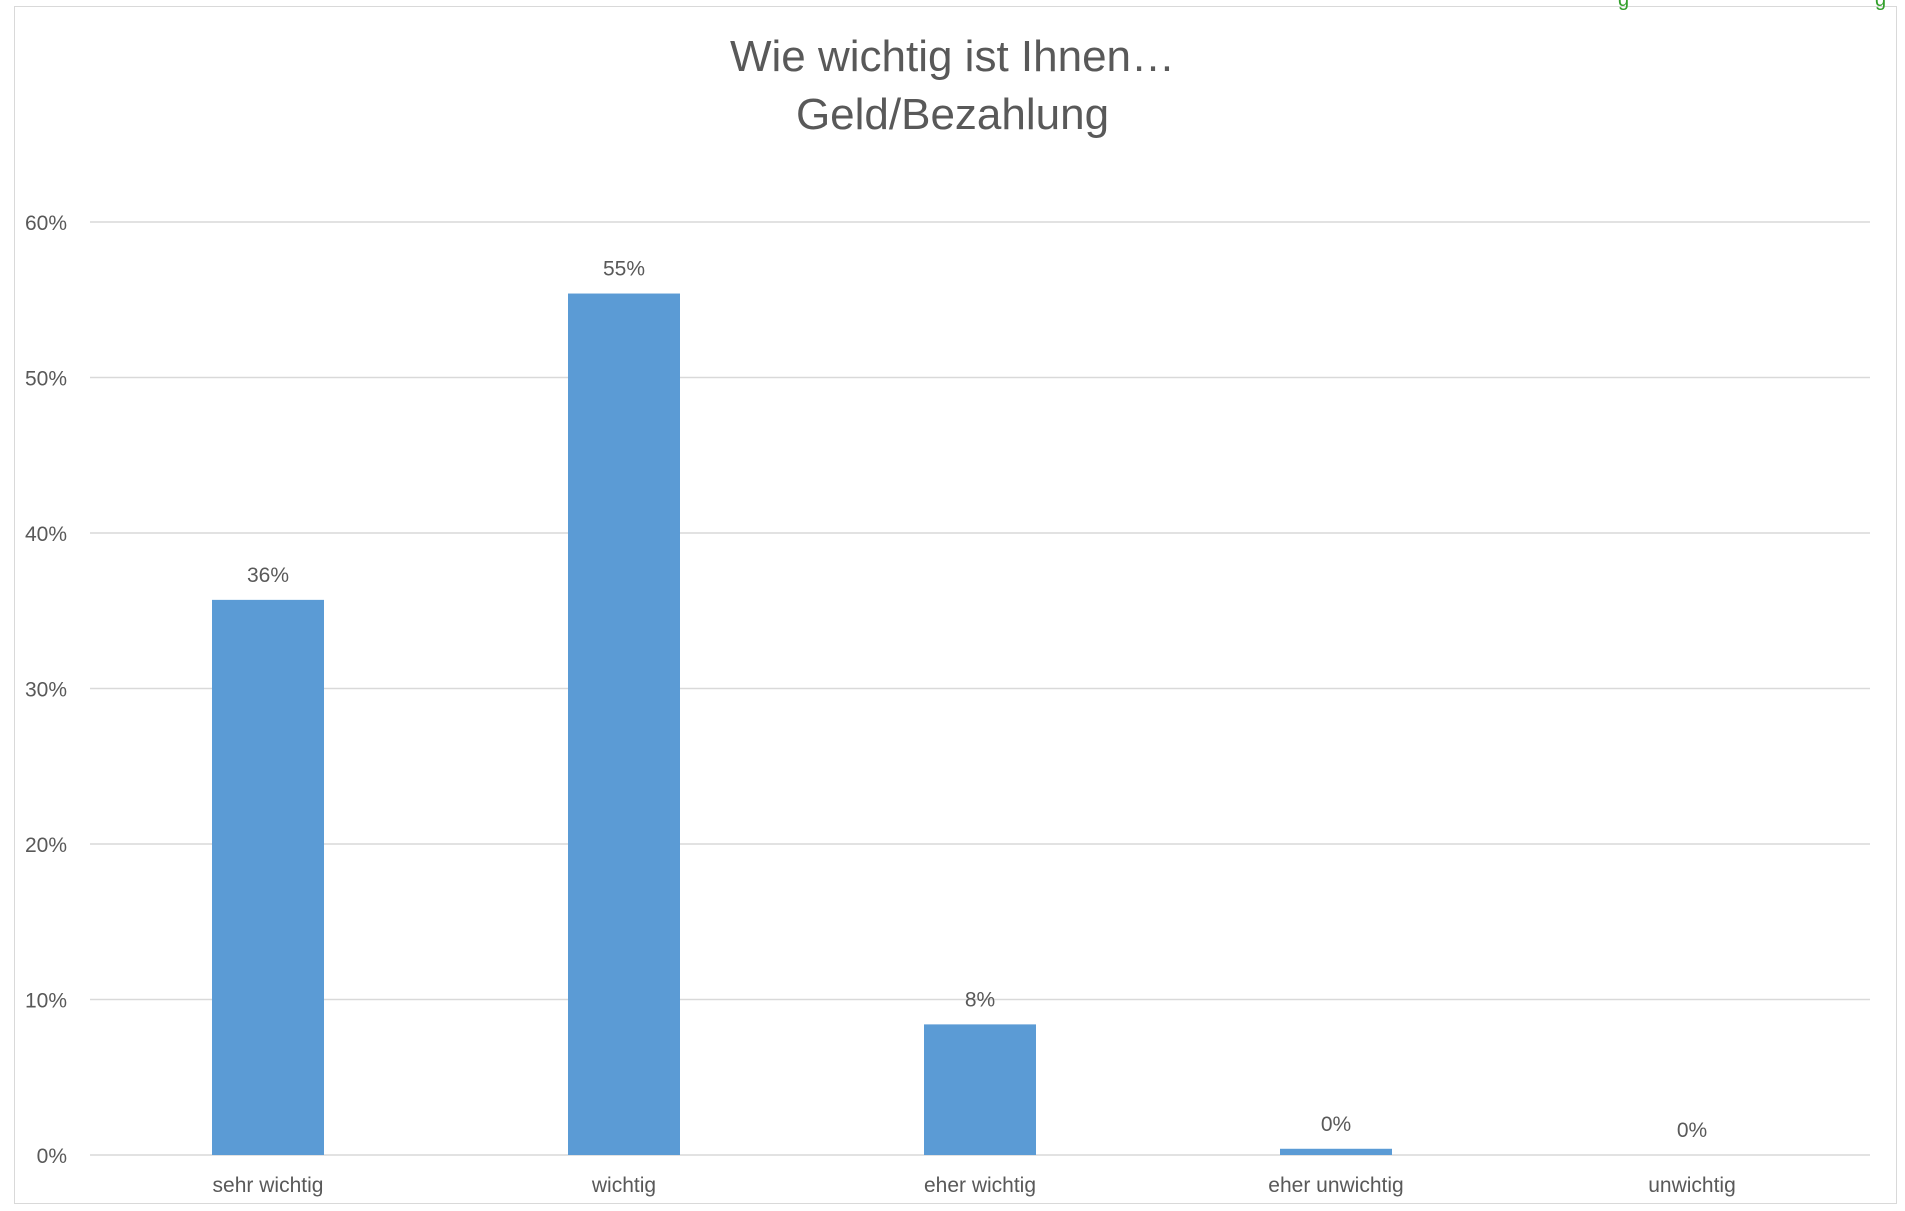 This screenshot has width=1905, height=1211. I want to click on data-label: 36%, so click(268, 575).